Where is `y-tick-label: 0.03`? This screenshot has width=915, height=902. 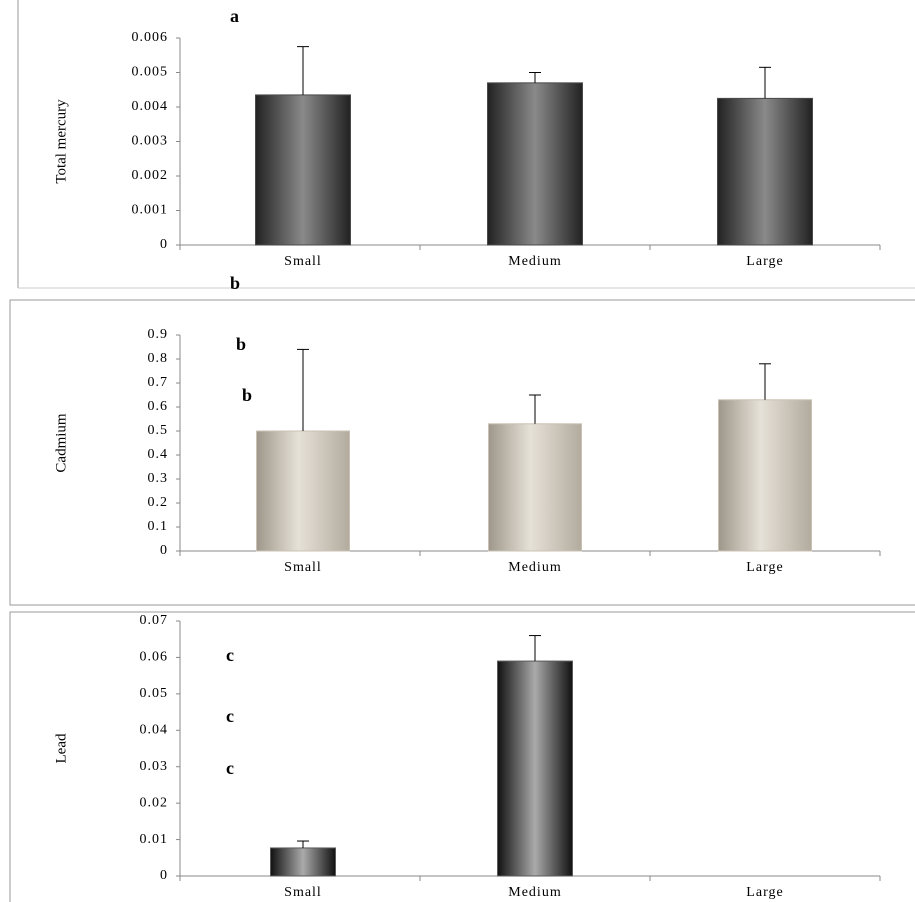 y-tick-label: 0.03 is located at coordinates (154, 766).